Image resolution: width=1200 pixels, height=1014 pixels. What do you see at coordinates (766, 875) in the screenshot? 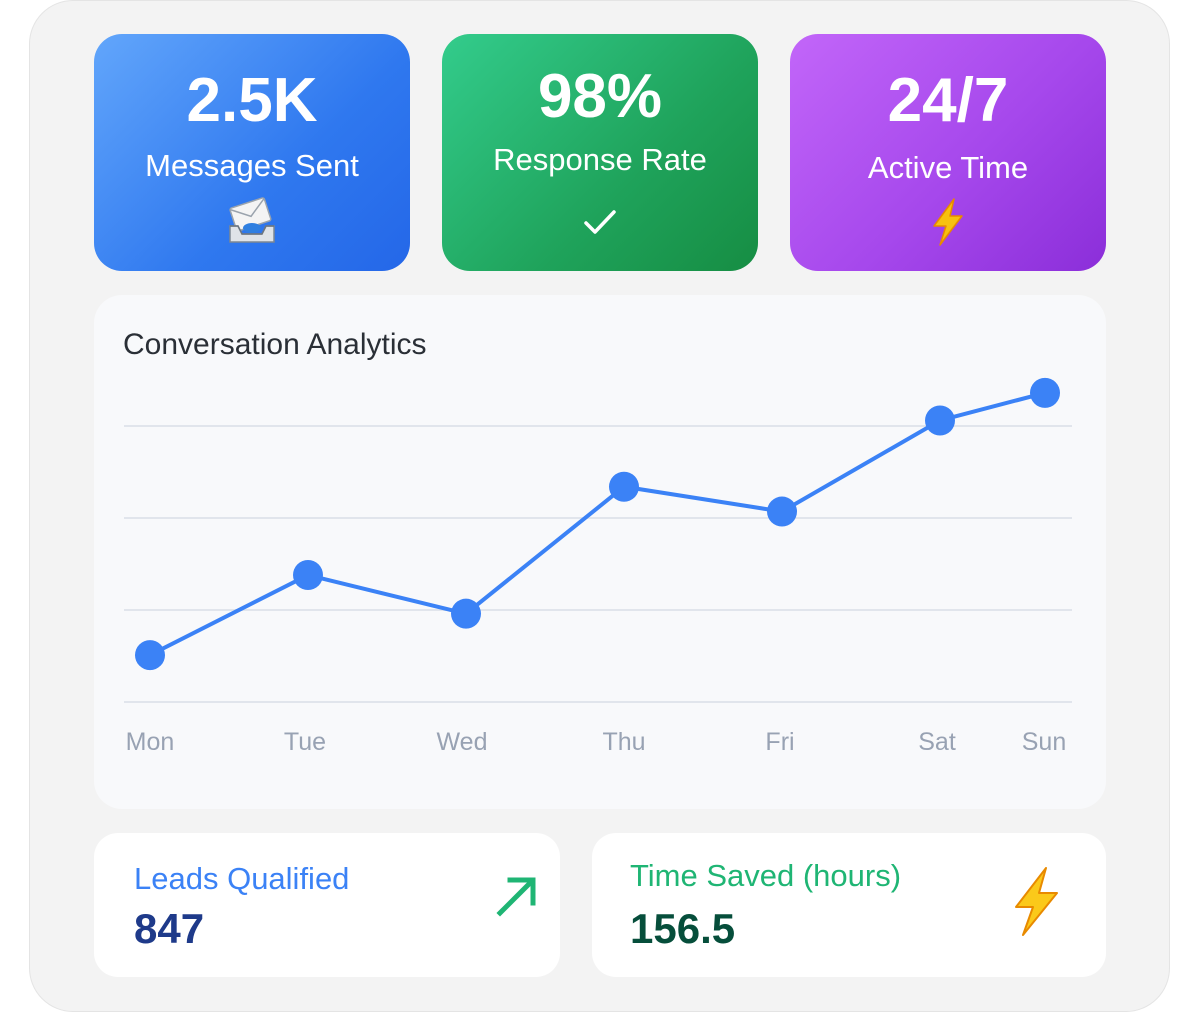
I see `summary-label: Time Saved (hours)` at bounding box center [766, 875].